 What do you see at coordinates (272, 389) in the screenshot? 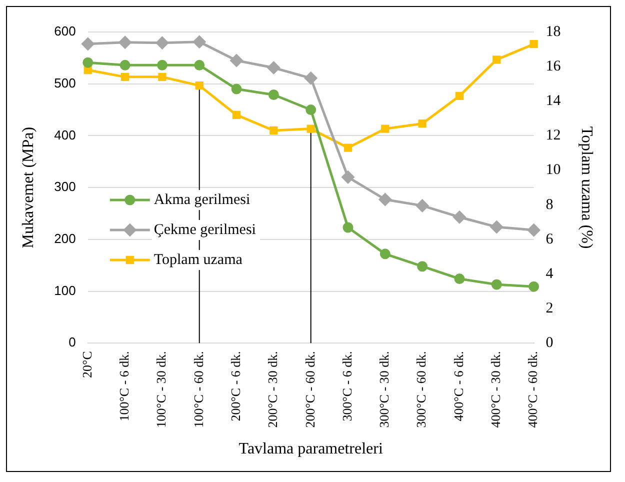
I see `x-tick-label: 200°C - 30 dk.` at bounding box center [272, 389].